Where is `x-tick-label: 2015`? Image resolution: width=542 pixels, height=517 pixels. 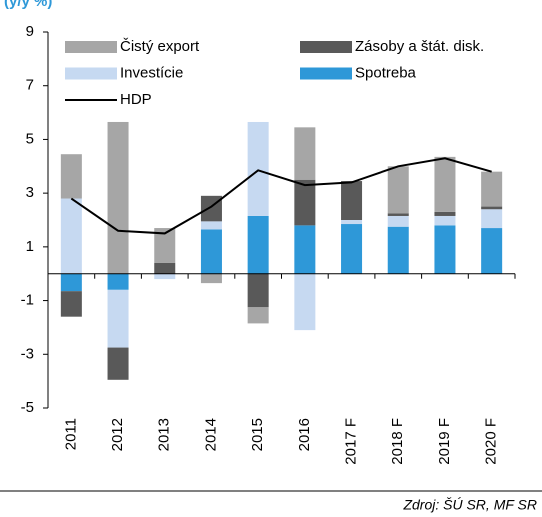 x-tick-label: 2015 is located at coordinates (257, 434).